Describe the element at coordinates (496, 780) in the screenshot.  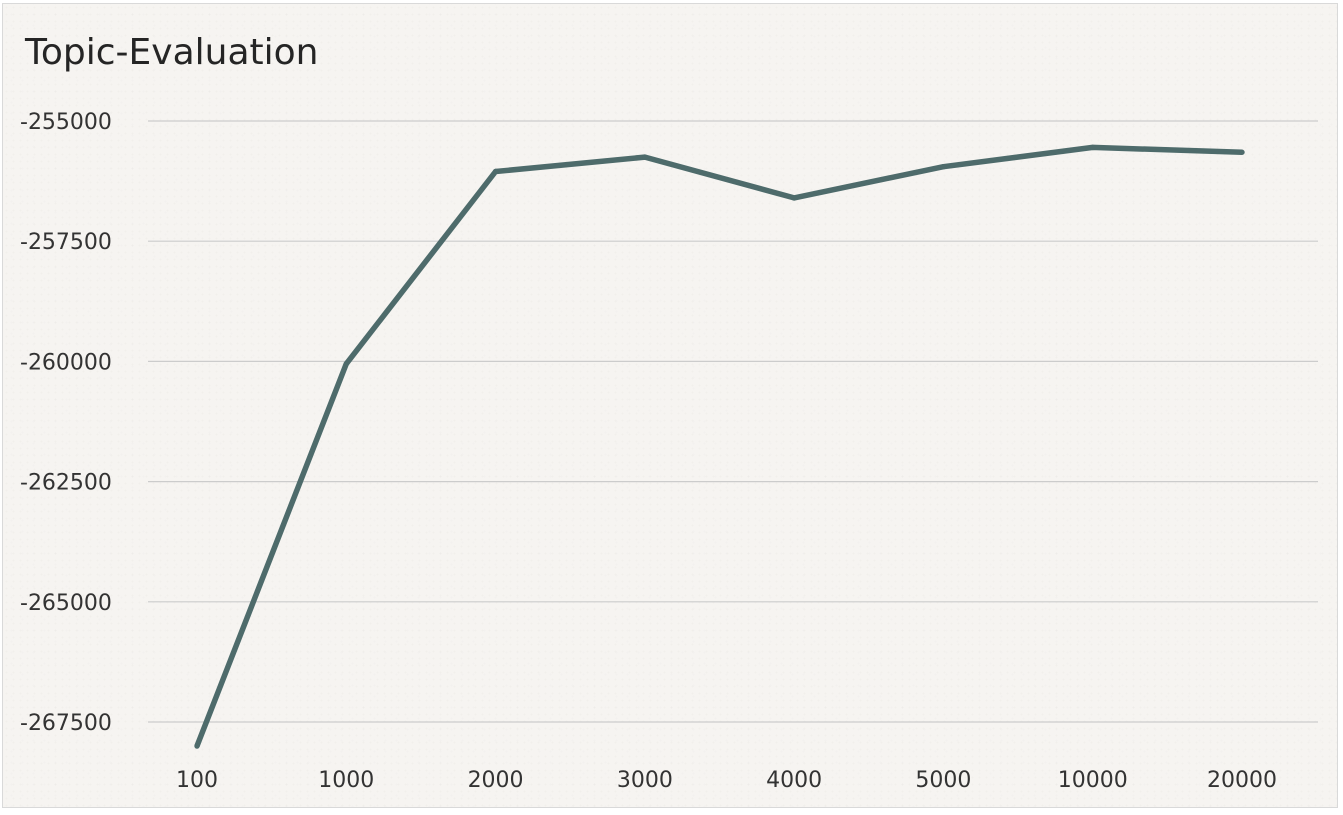
I see `x-tick-label: 2000` at that location.